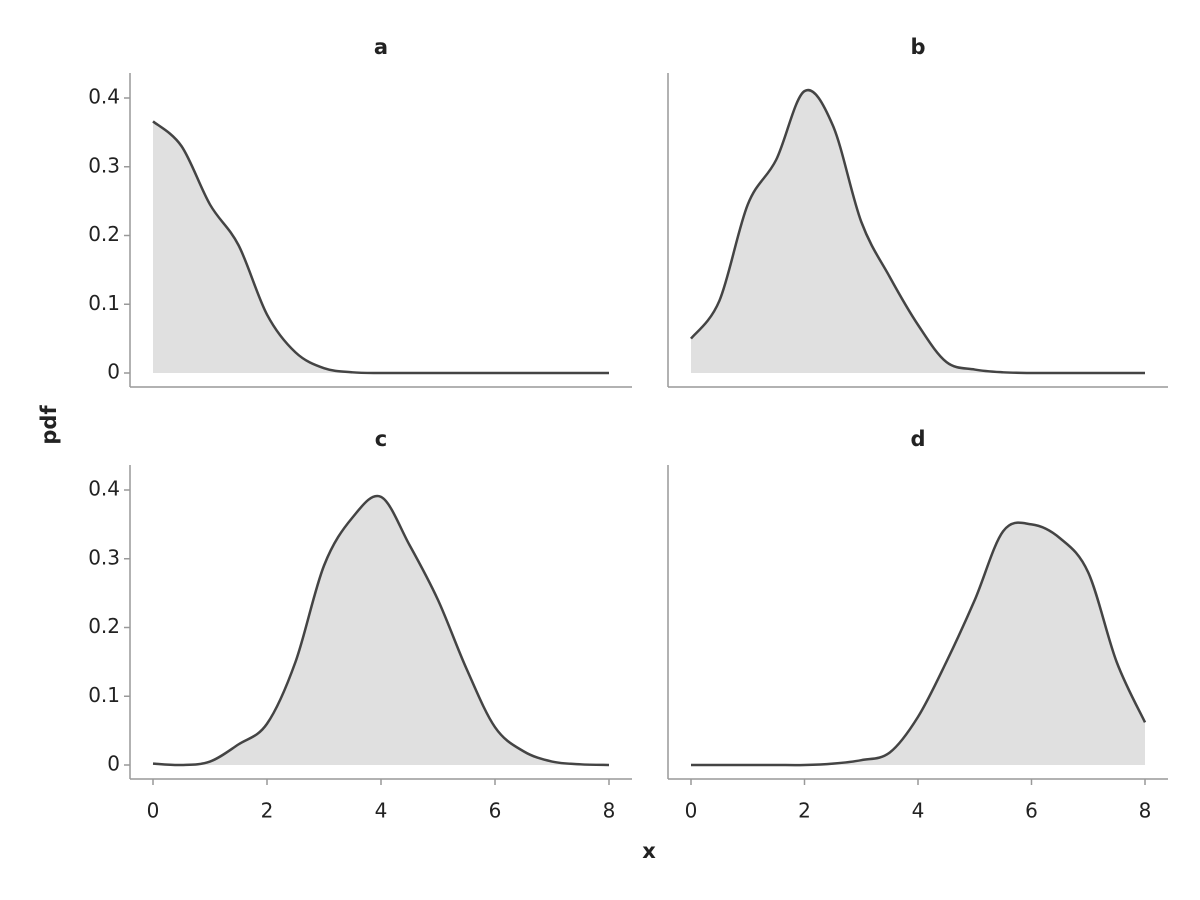 This screenshot has width=1200, height=900. Describe the element at coordinates (649, 851) in the screenshot. I see `x-axis-label: x` at that location.